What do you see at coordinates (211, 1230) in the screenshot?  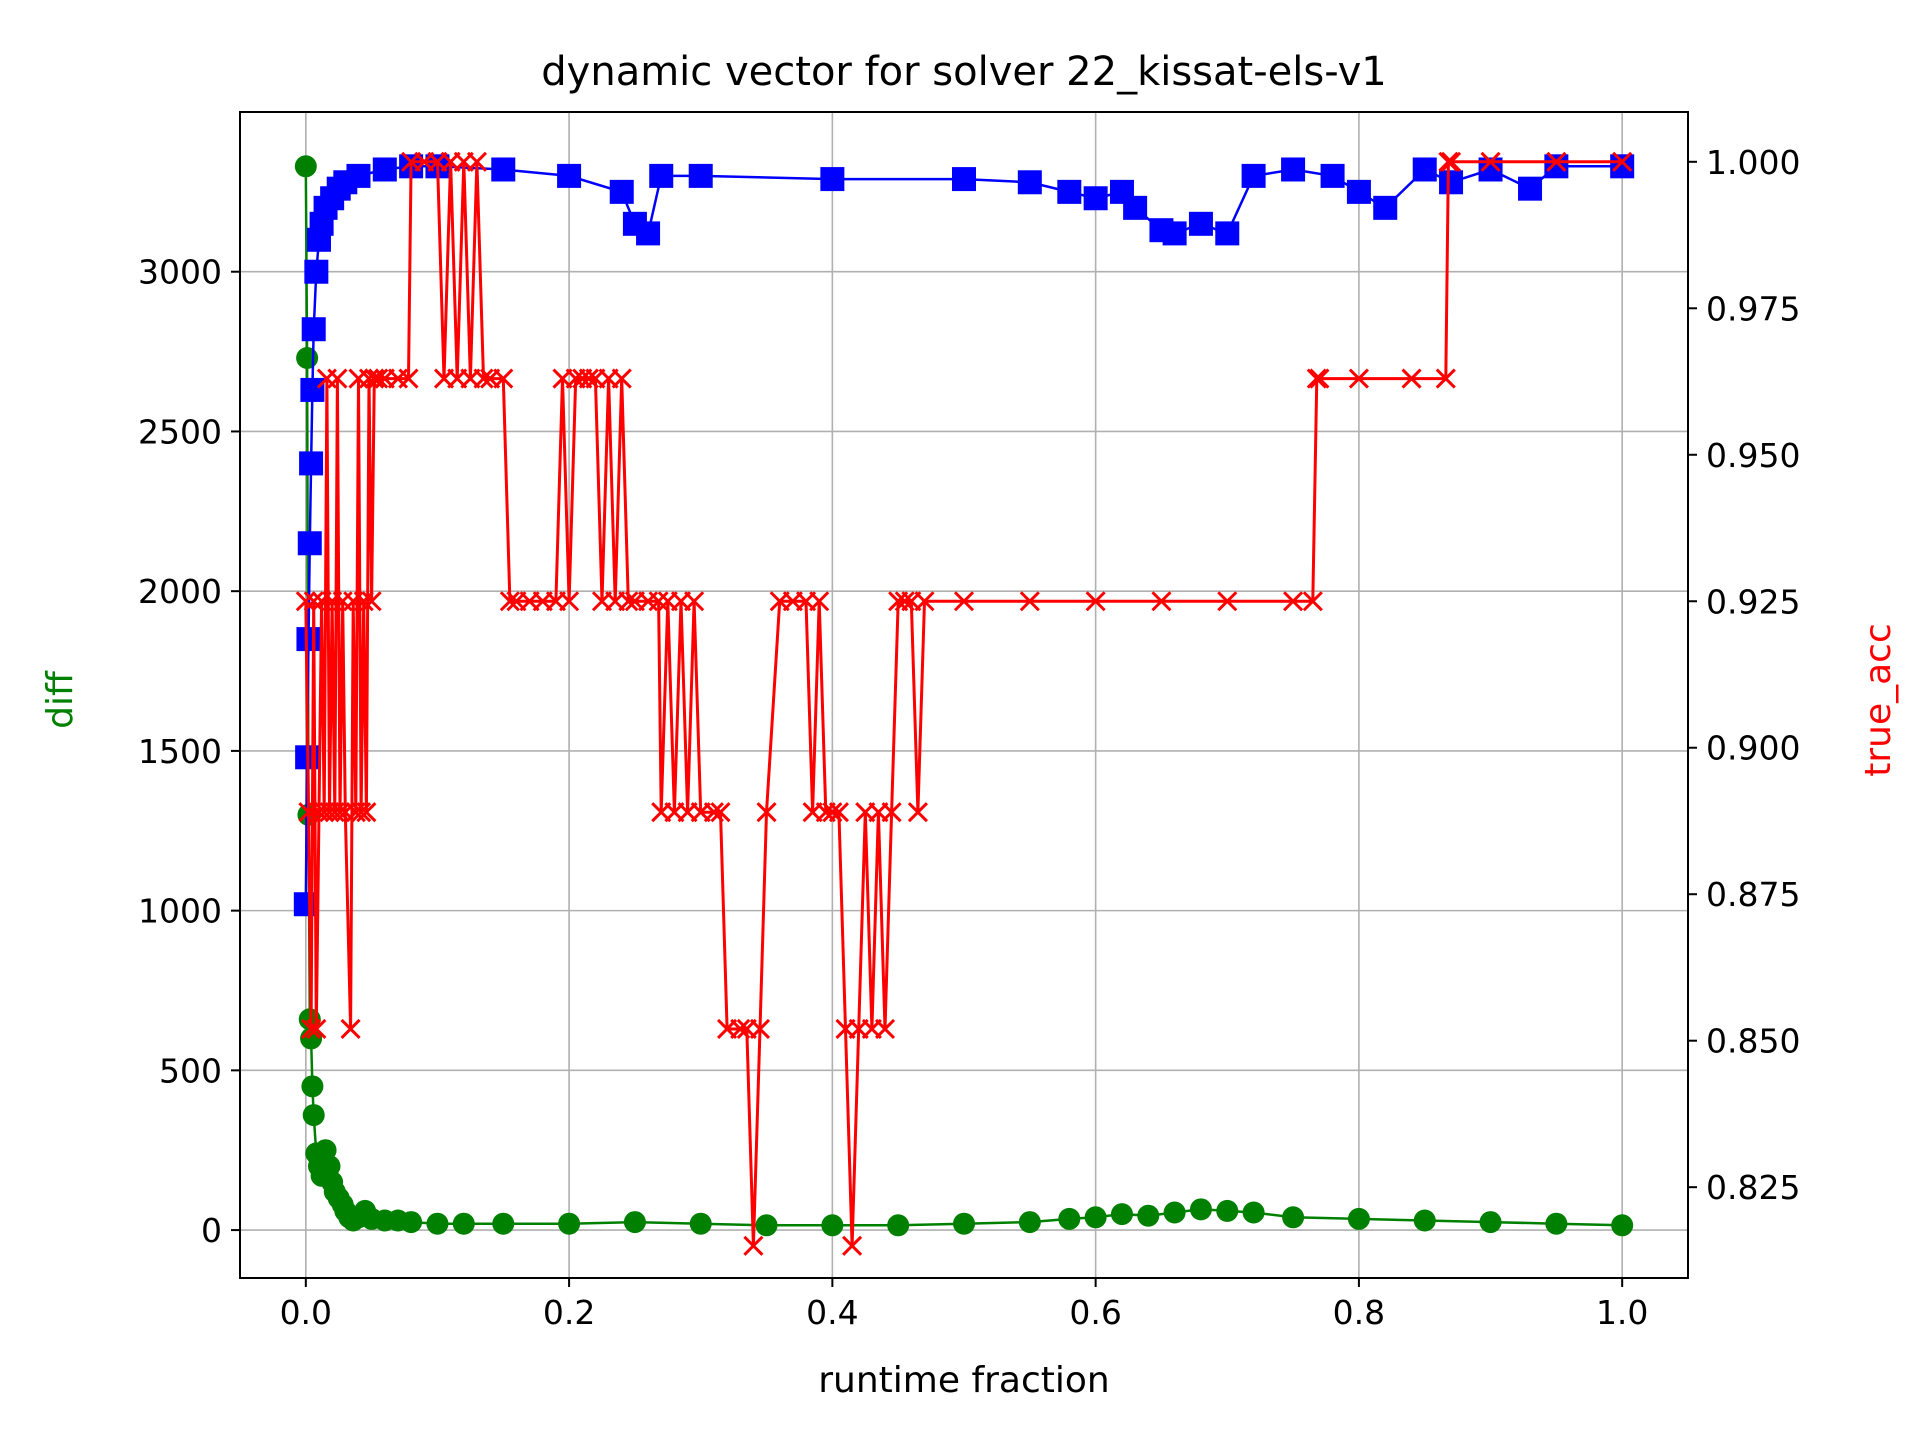 I see `y-left-tick-label: 0` at bounding box center [211, 1230].